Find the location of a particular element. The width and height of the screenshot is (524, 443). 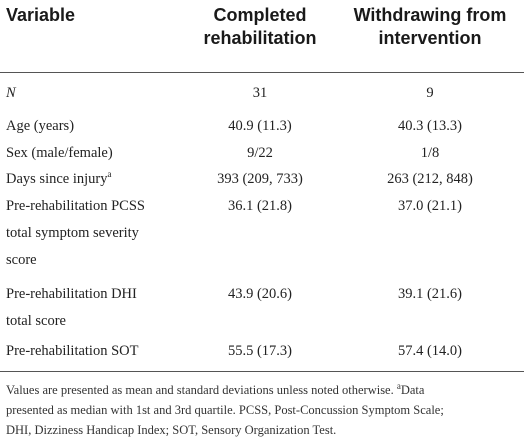

header-completed: Completed rehabilitation is located at coordinates (260, 27).